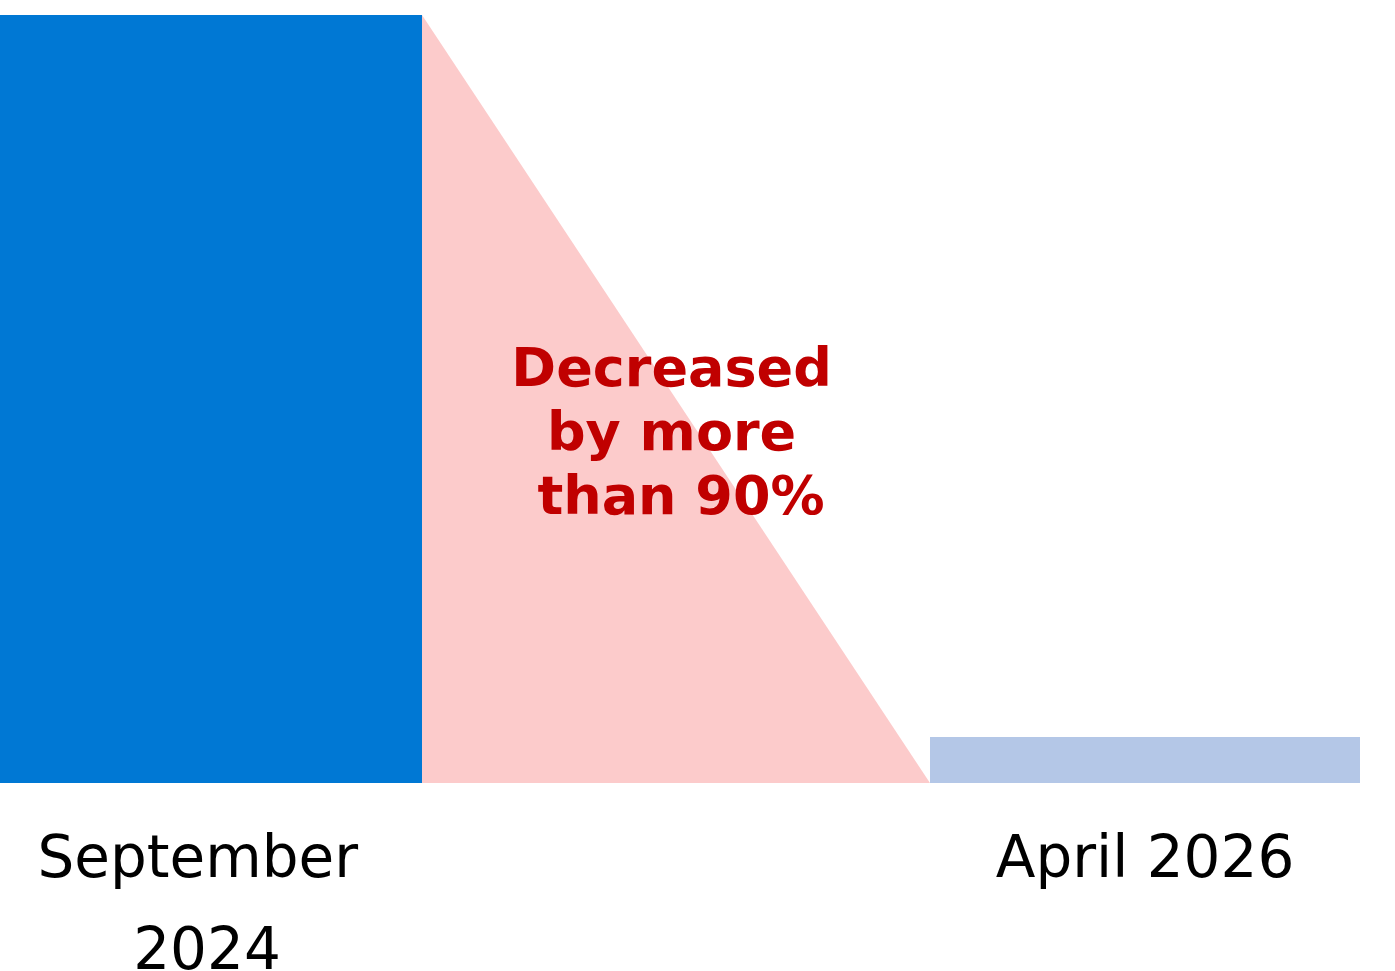 This screenshot has width=1395, height=971. Describe the element at coordinates (681, 431) in the screenshot. I see `annotation: Decreased by more than 90%` at that location.